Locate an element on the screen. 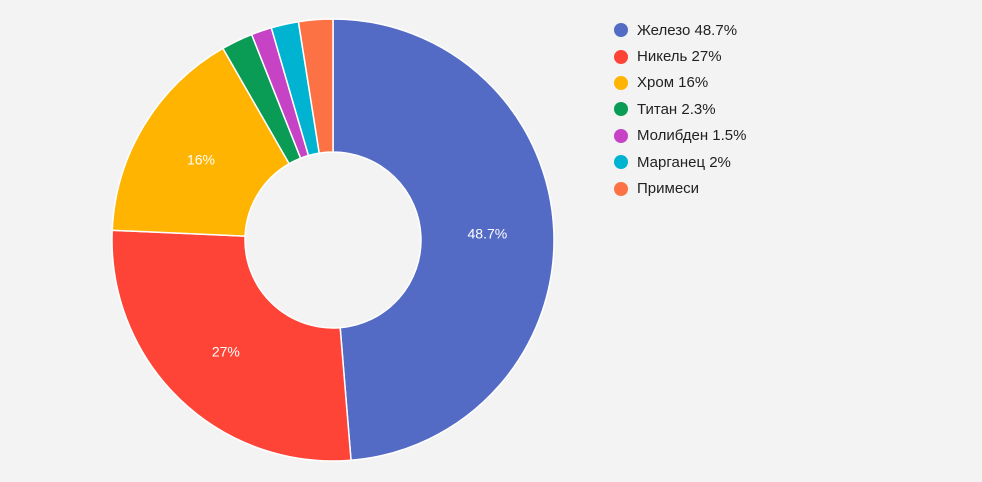 The image size is (982, 482). legend-item: Железо 48.7% is located at coordinates (680, 30).